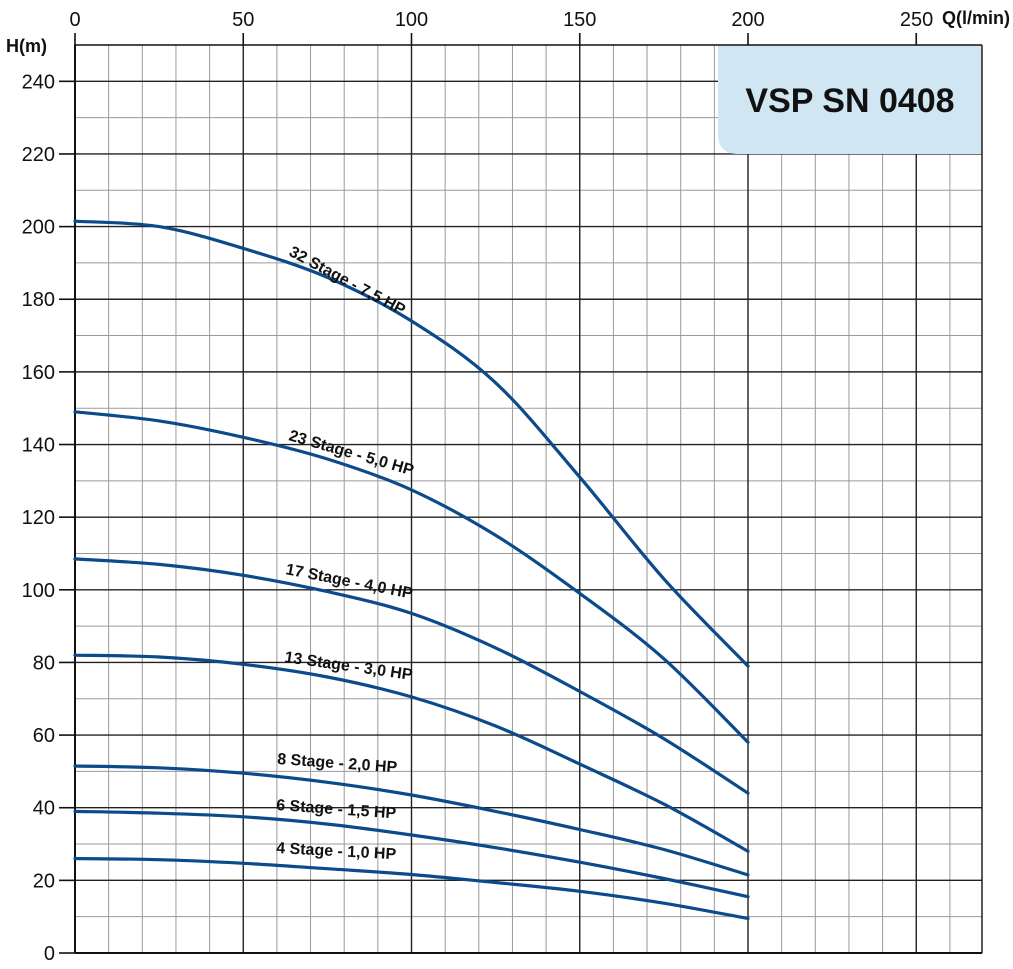  What do you see at coordinates (44, 736) in the screenshot?
I see `y-tick-label: 60` at bounding box center [44, 736].